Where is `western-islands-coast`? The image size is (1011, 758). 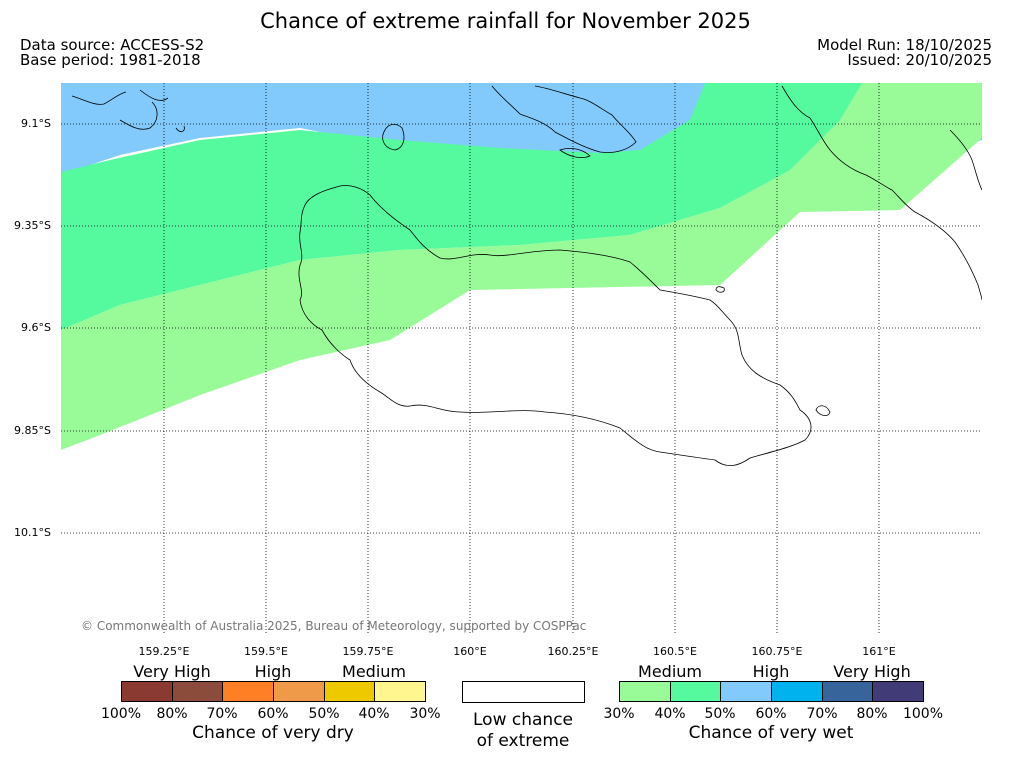 western-islands-coast is located at coordinates (128, 110).